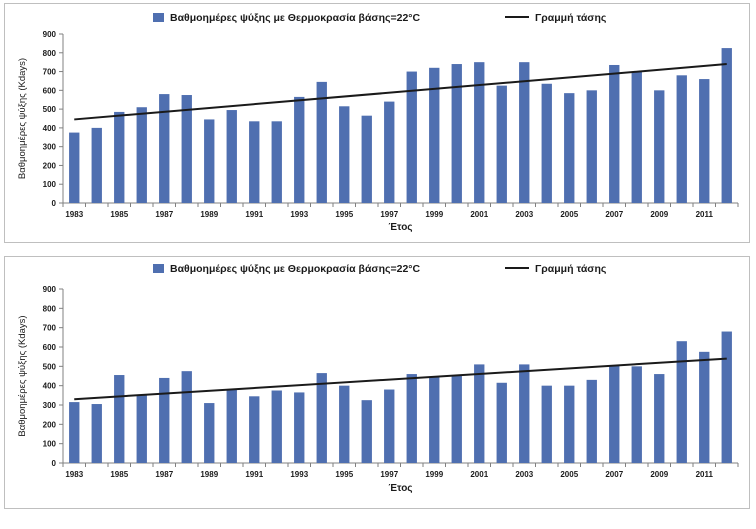  Describe the element at coordinates (546, 424) in the screenshot. I see `bar-2004` at that location.